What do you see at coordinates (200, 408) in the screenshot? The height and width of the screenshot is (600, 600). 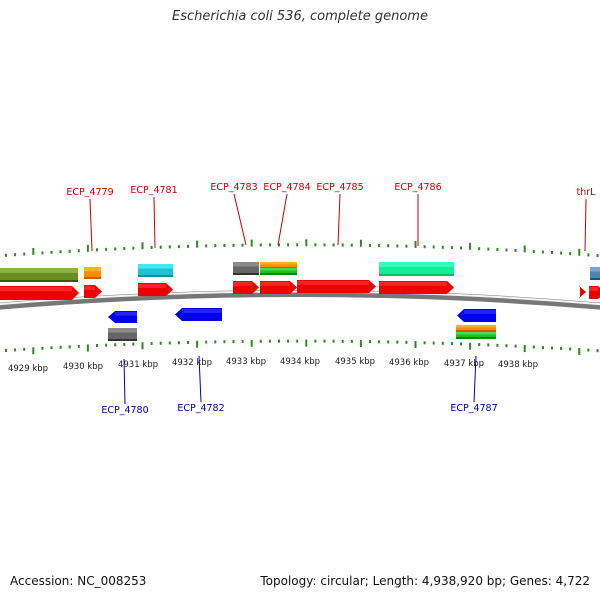 I see `gene-label-reverse: ECP_4782` at bounding box center [200, 408].